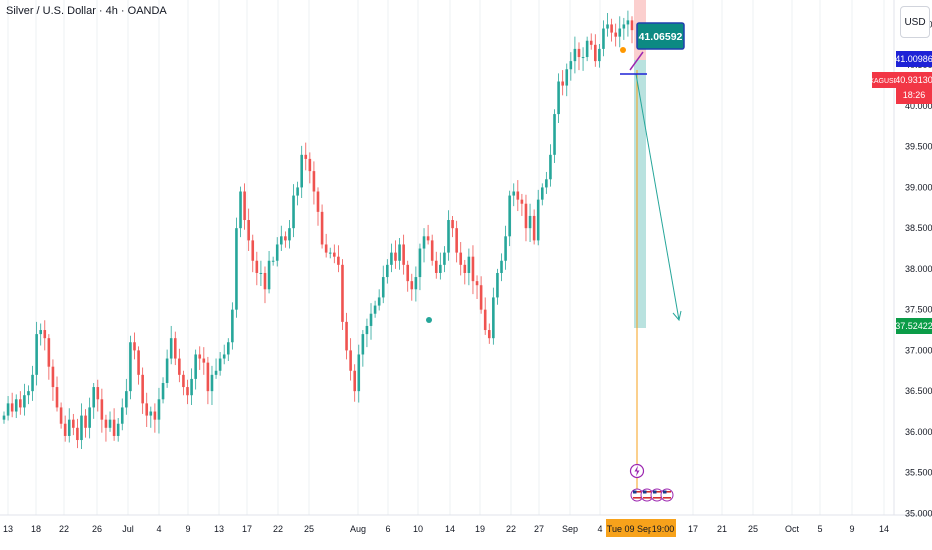 The height and width of the screenshot is (550, 932). I want to click on countdown: 18:26, so click(914, 95).